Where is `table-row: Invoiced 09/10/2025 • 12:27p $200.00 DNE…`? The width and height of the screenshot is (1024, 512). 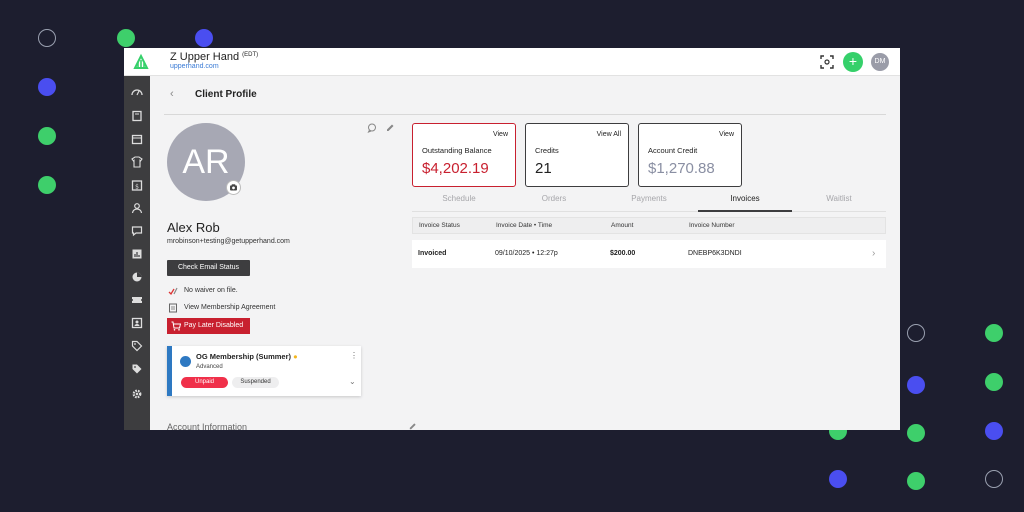 table-row: Invoiced 09/10/2025 • 12:27p $200.00 DNE… is located at coordinates (649, 254).